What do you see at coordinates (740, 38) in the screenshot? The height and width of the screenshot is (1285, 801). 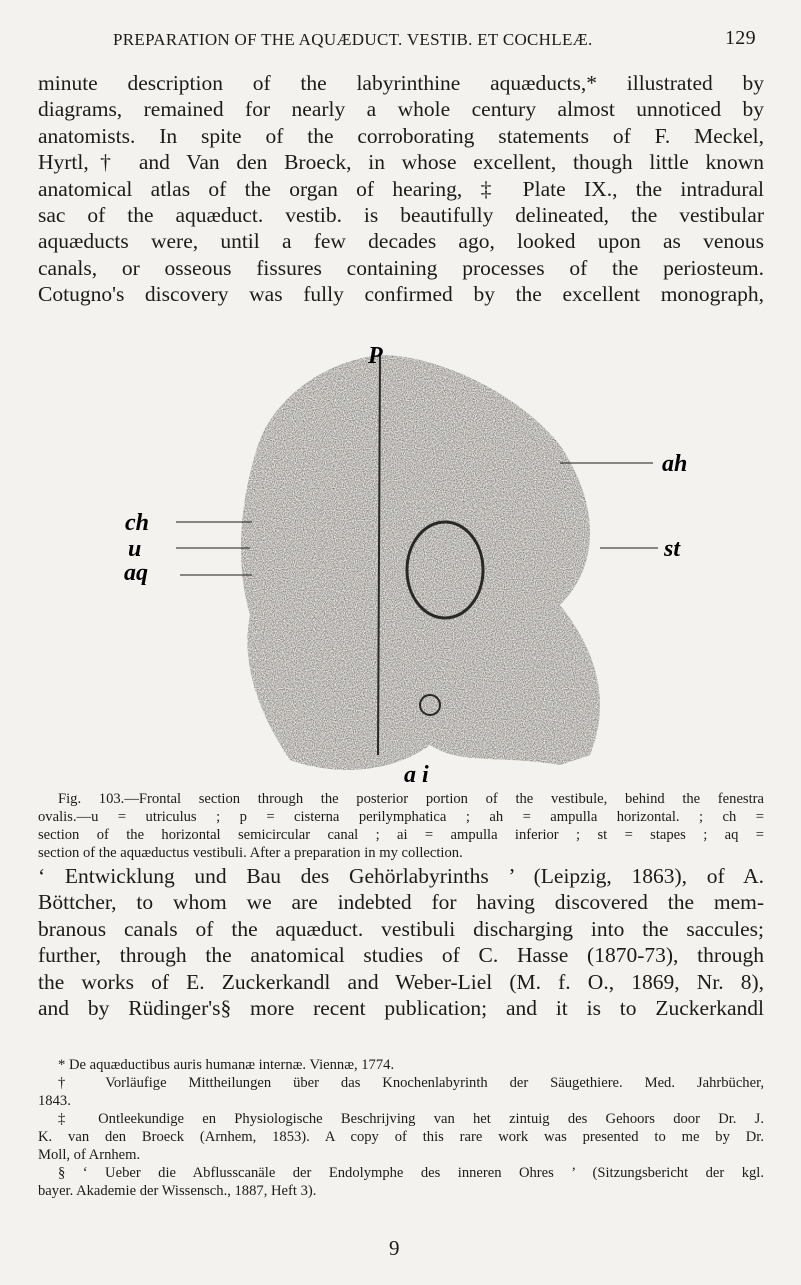 I see `page-number: 129` at bounding box center [740, 38].